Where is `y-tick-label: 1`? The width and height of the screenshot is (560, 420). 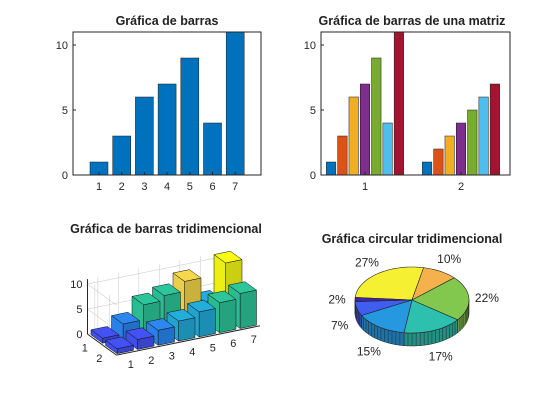 y-tick-label: 1 is located at coordinates (85, 348).